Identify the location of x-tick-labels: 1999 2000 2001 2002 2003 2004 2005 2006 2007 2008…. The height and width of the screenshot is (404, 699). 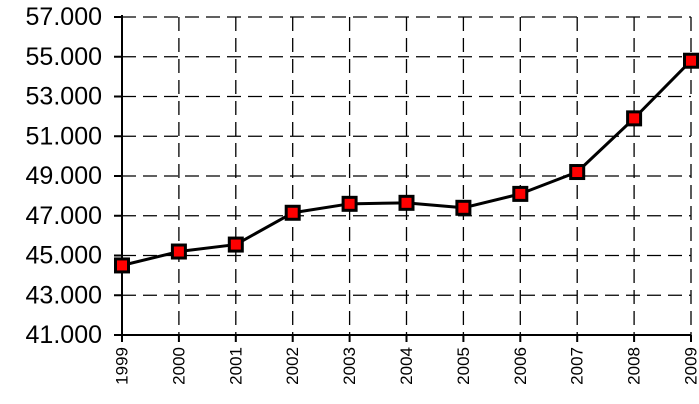
(406, 366).